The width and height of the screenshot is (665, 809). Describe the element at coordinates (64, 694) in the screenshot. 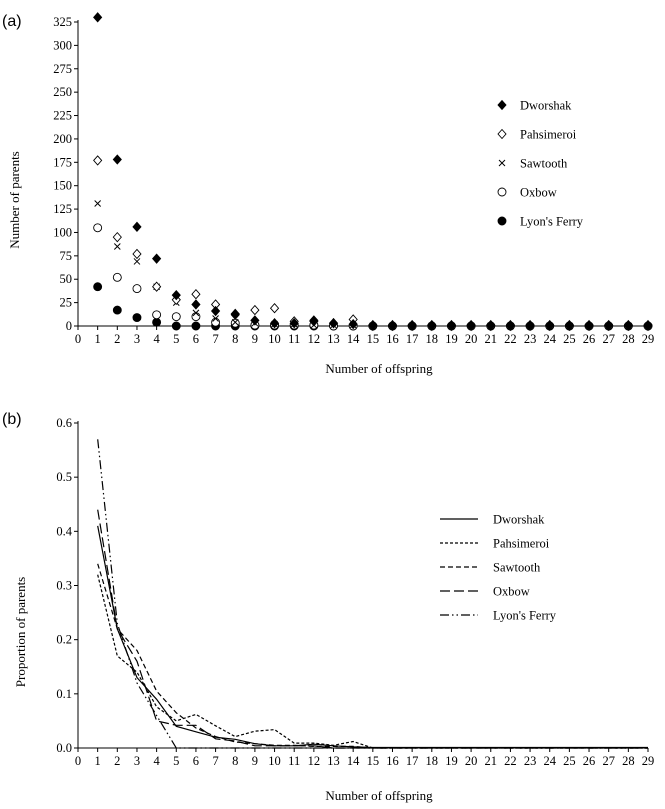

I see `y-tick-label: 0.1` at that location.